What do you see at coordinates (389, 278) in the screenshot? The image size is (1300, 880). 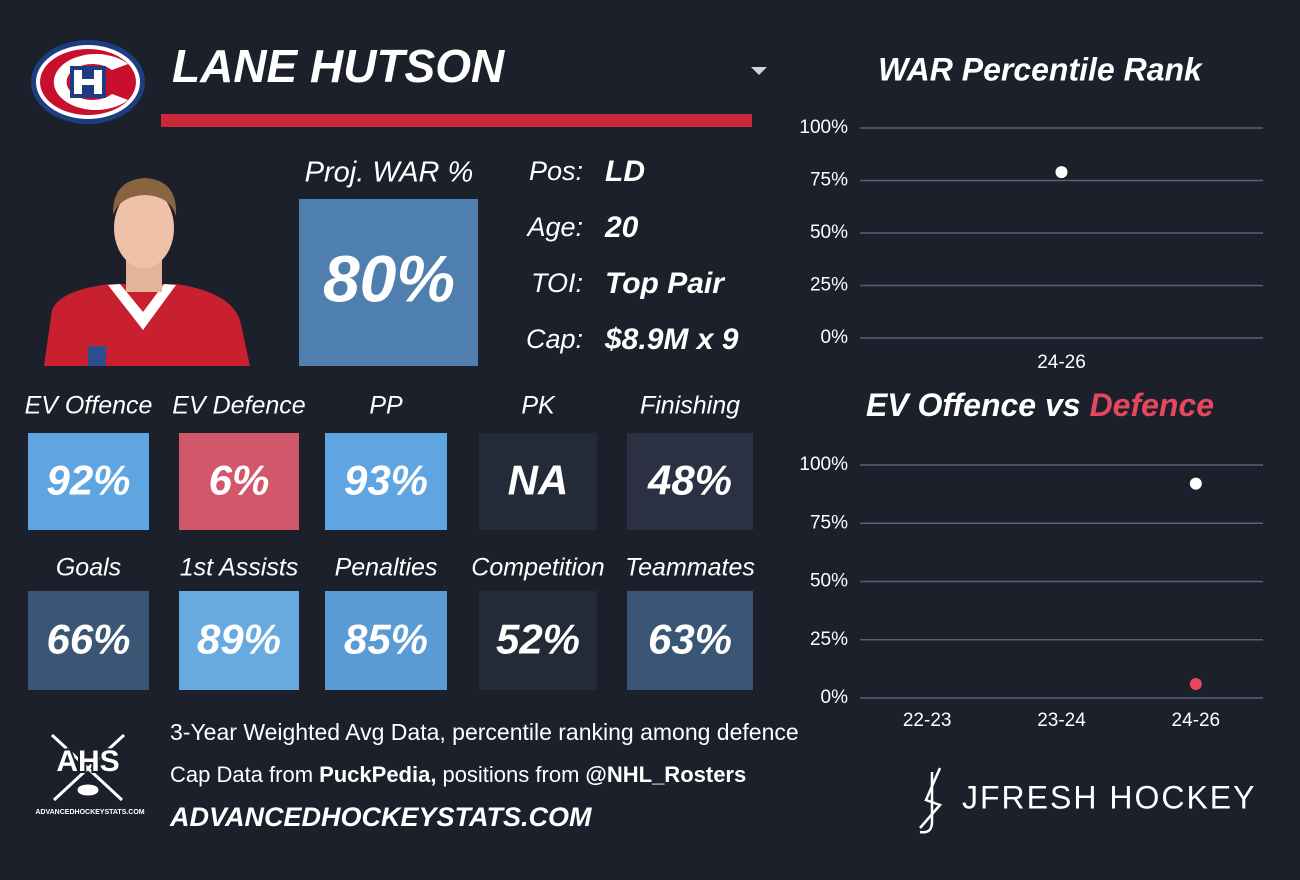 I see `proj-war-value: 80%` at bounding box center [389, 278].